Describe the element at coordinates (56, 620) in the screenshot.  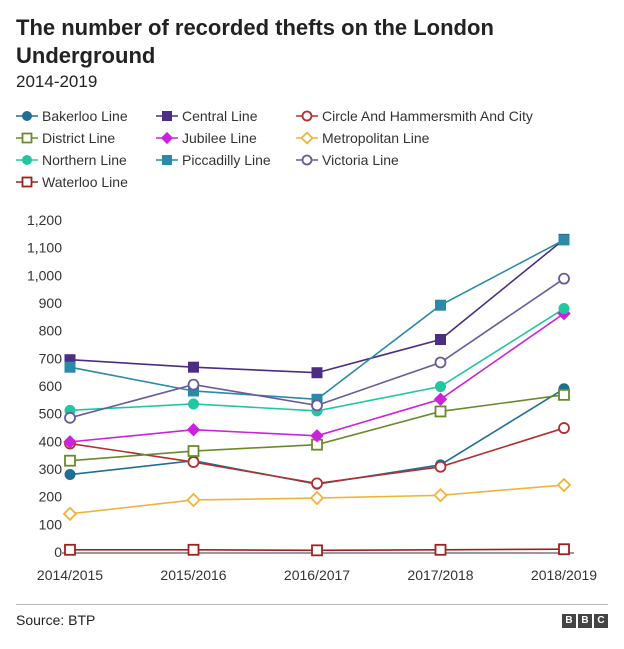
I see `source-note: Source: BTP` at that location.